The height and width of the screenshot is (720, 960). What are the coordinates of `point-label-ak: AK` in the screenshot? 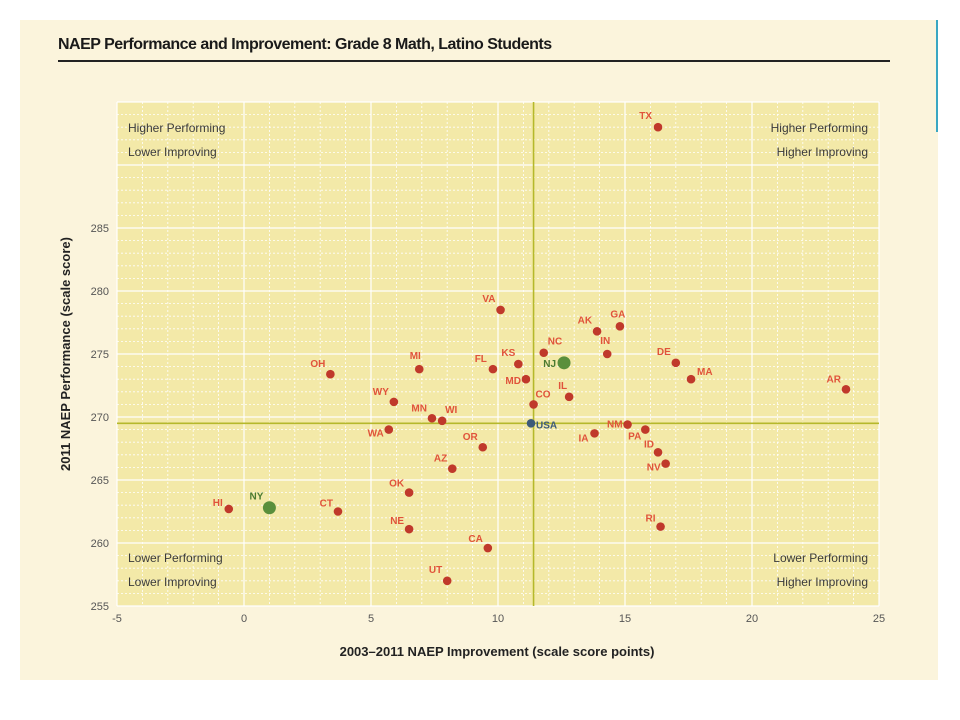 It's located at (585, 320).